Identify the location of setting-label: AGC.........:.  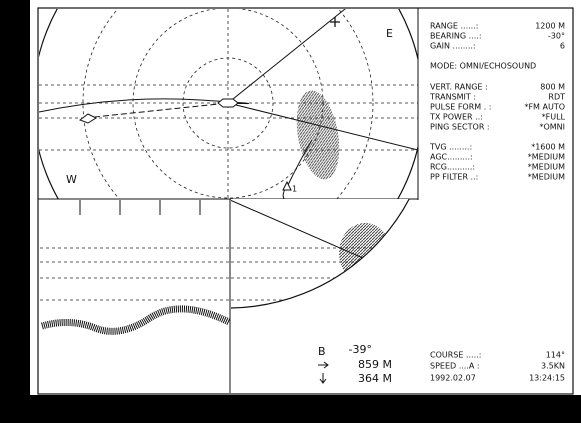
(451, 157).